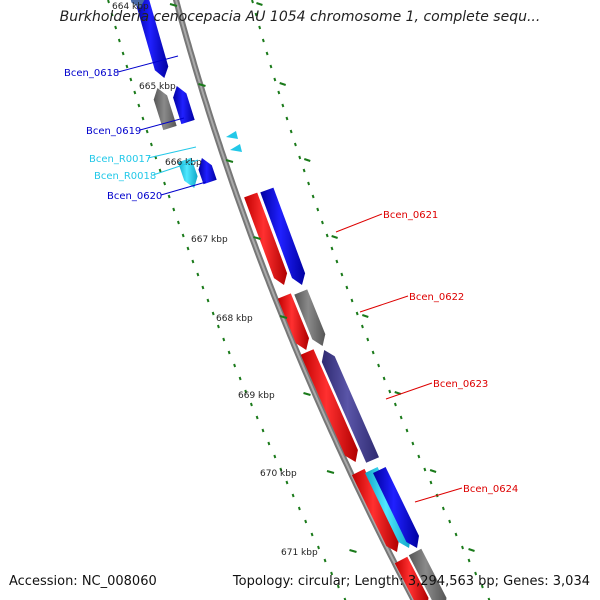  I want to click on gene-label: Bcen_R0017, so click(143, 155).